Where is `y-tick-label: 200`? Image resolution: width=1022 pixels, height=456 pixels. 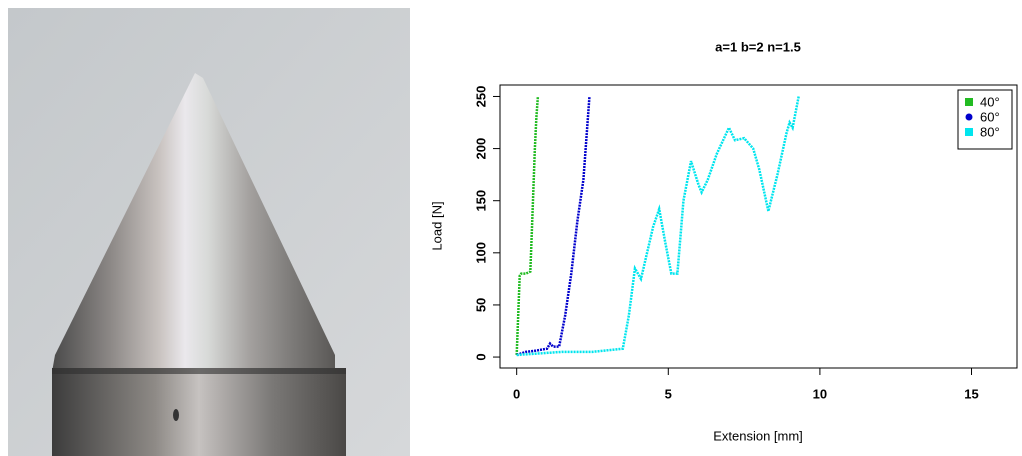 y-tick-label: 200 is located at coordinates (480, 149).